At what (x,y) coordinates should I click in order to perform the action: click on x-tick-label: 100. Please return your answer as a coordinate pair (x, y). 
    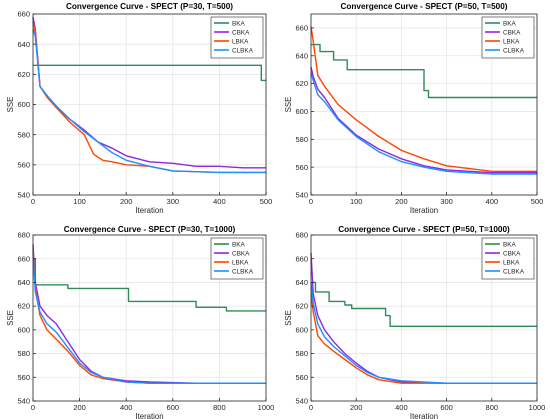
    Looking at the image, I should click on (356, 201).